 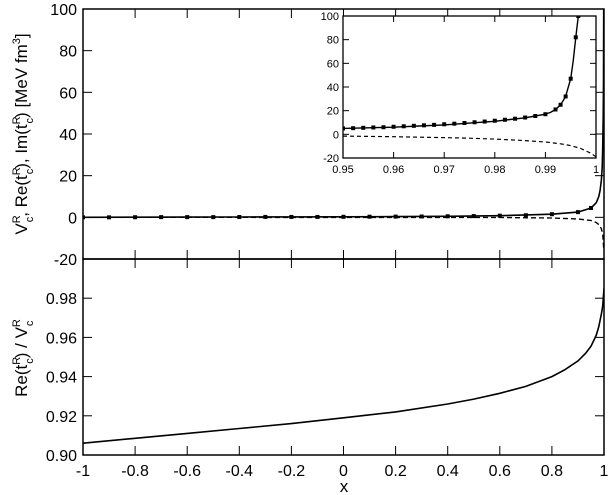 I want to click on bottom-y-tick-label: 0.92, so click(x=61, y=417).